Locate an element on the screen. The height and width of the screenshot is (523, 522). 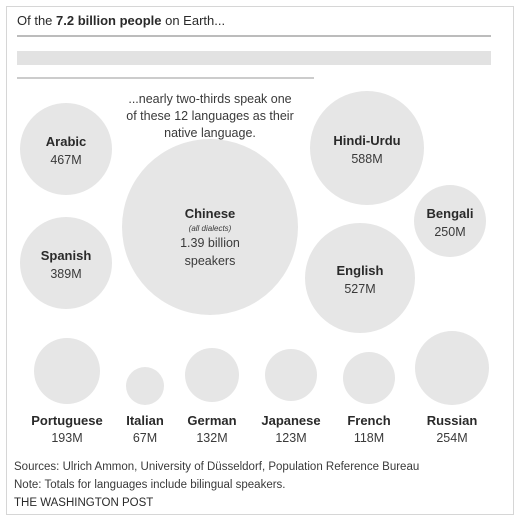
note-chinese: (all dialects) is located at coordinates (210, 228).